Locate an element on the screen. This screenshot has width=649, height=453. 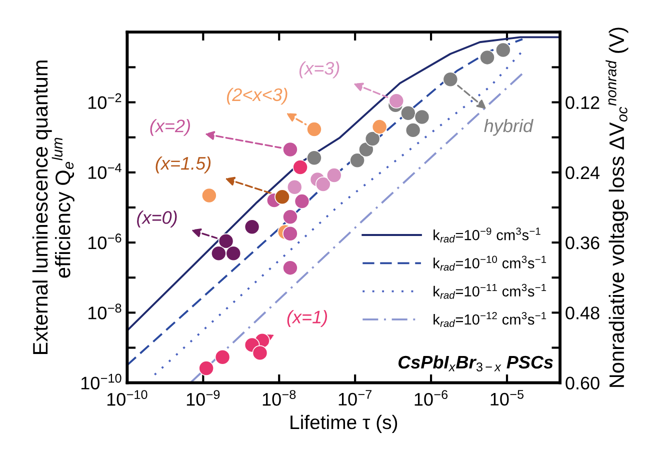
x-tick-label: 10$^{−9}$ is located at coordinates (203, 398).